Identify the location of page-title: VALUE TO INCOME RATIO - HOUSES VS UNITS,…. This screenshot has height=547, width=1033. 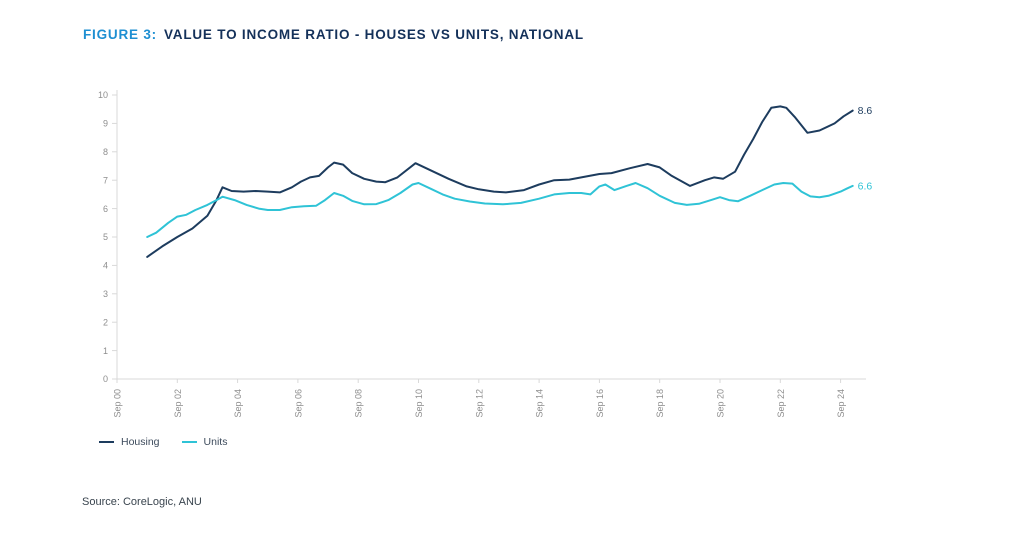
(373, 34).